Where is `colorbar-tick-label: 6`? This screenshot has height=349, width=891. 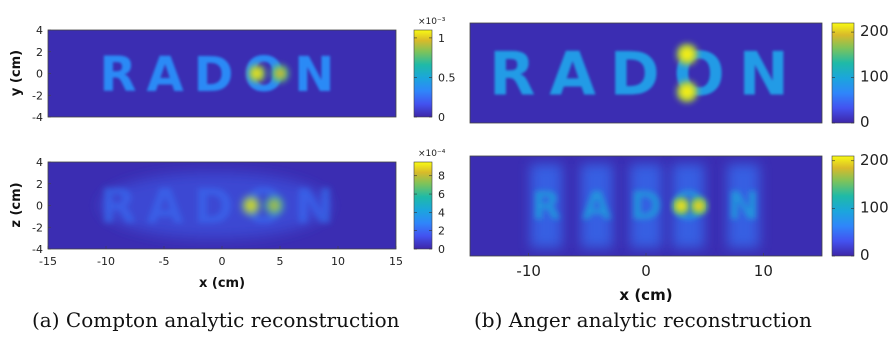 colorbar-tick-label: 6 is located at coordinates (441, 194).